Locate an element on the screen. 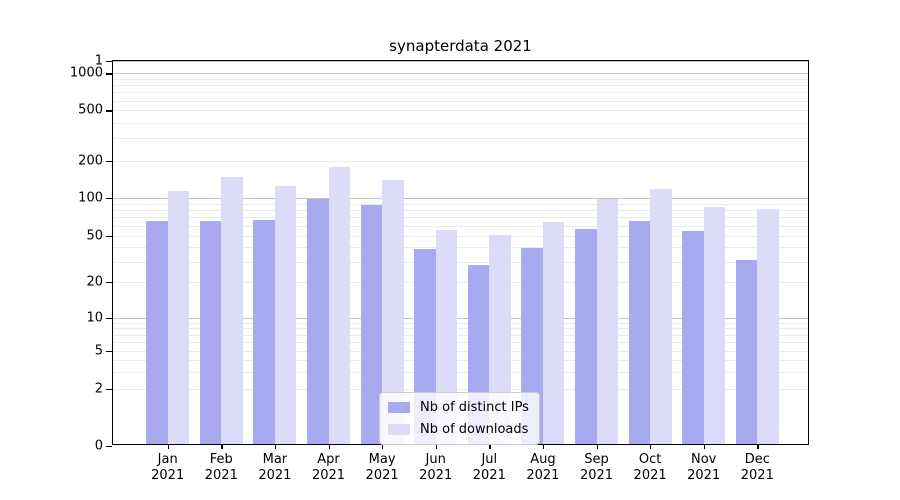 The height and width of the screenshot is (500, 900). x-tick-label: Jul 2021 is located at coordinates (489, 467).